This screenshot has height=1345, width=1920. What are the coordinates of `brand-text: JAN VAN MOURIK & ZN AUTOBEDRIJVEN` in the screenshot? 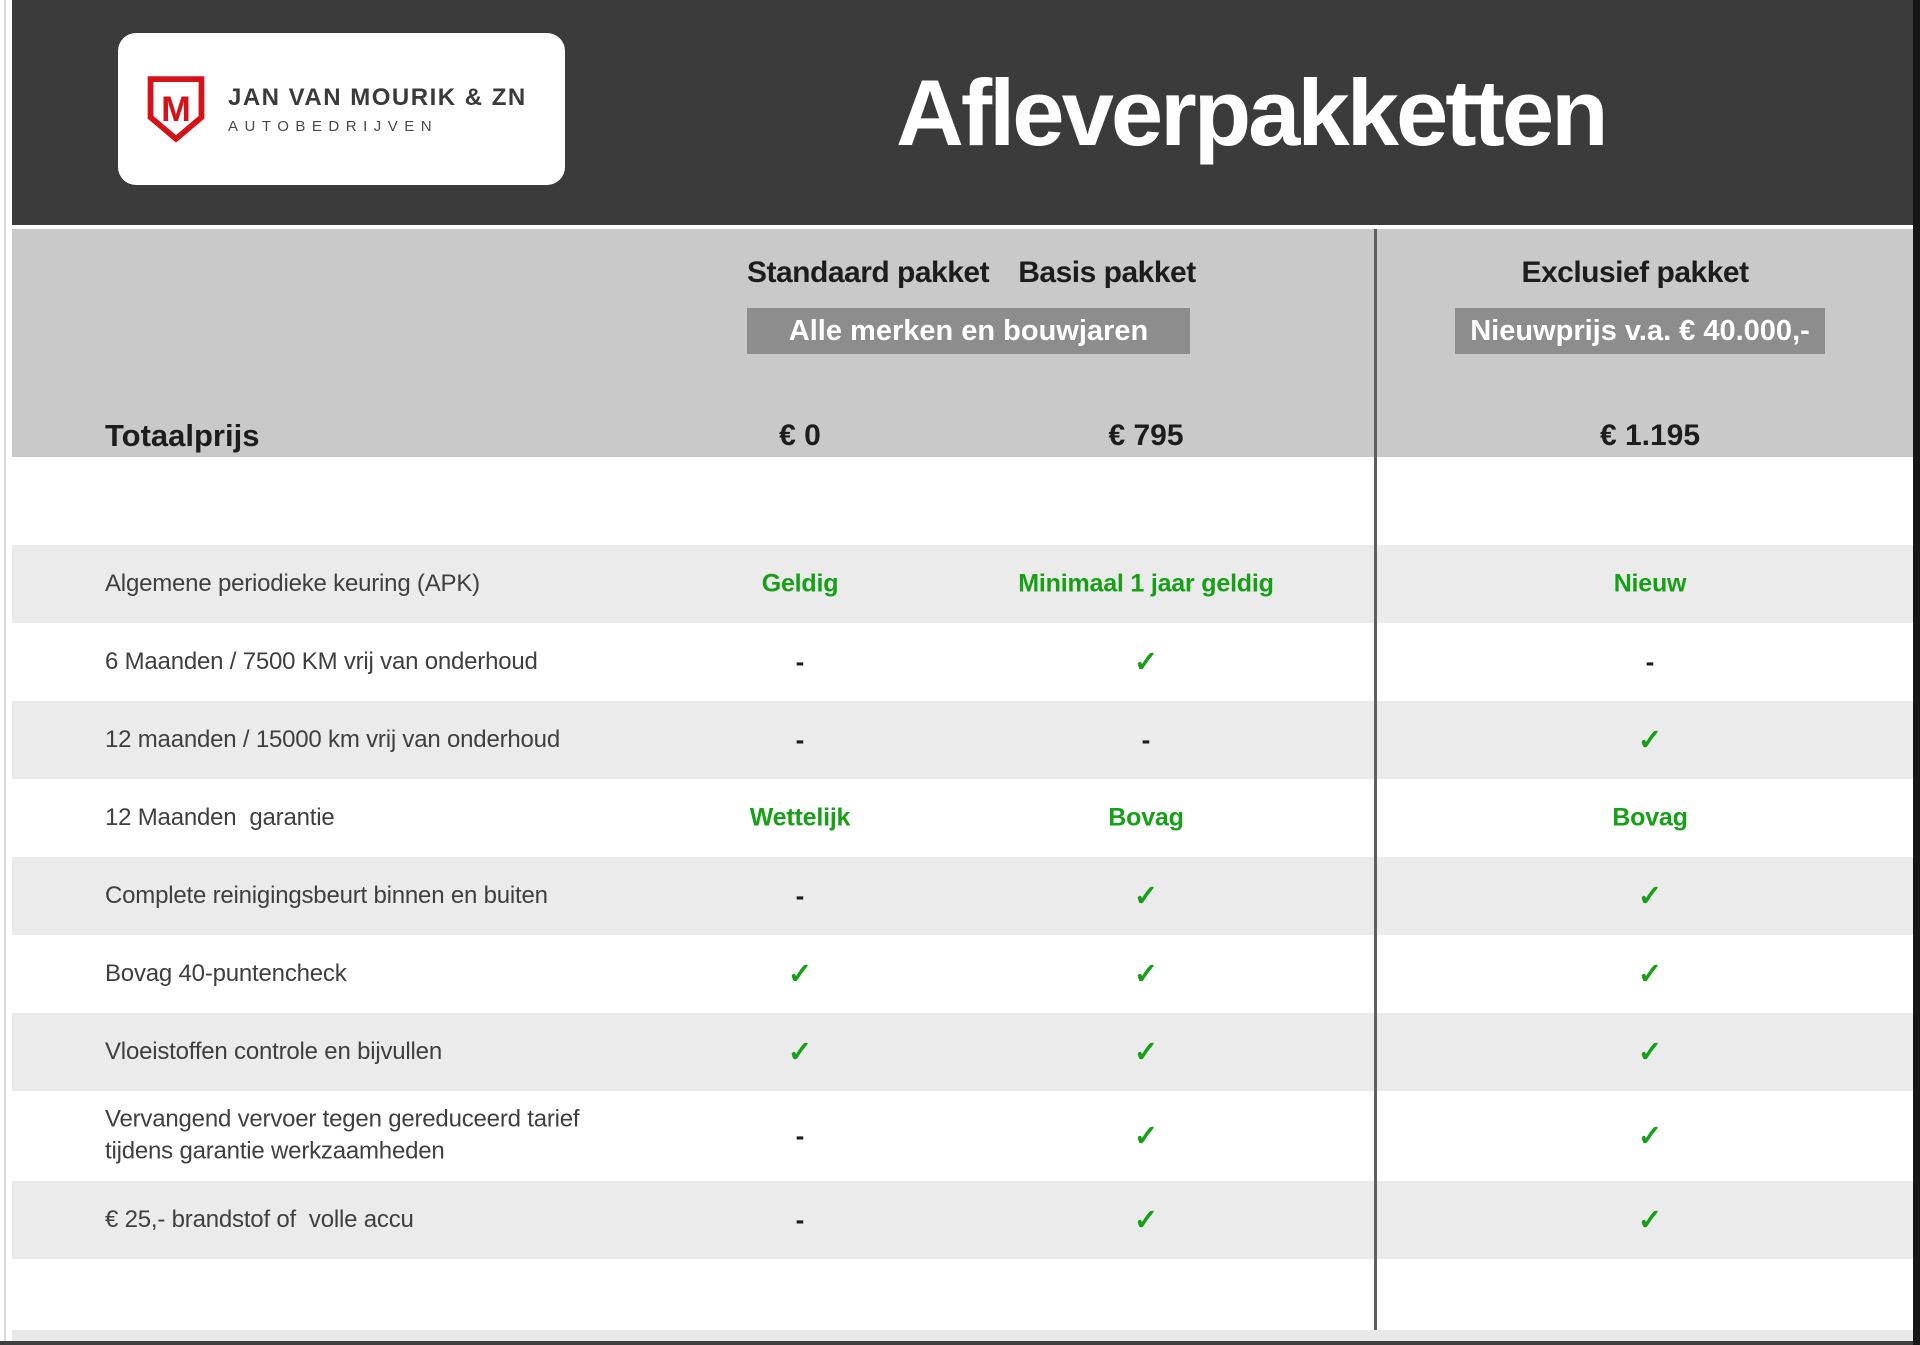 It's located at (377, 109).